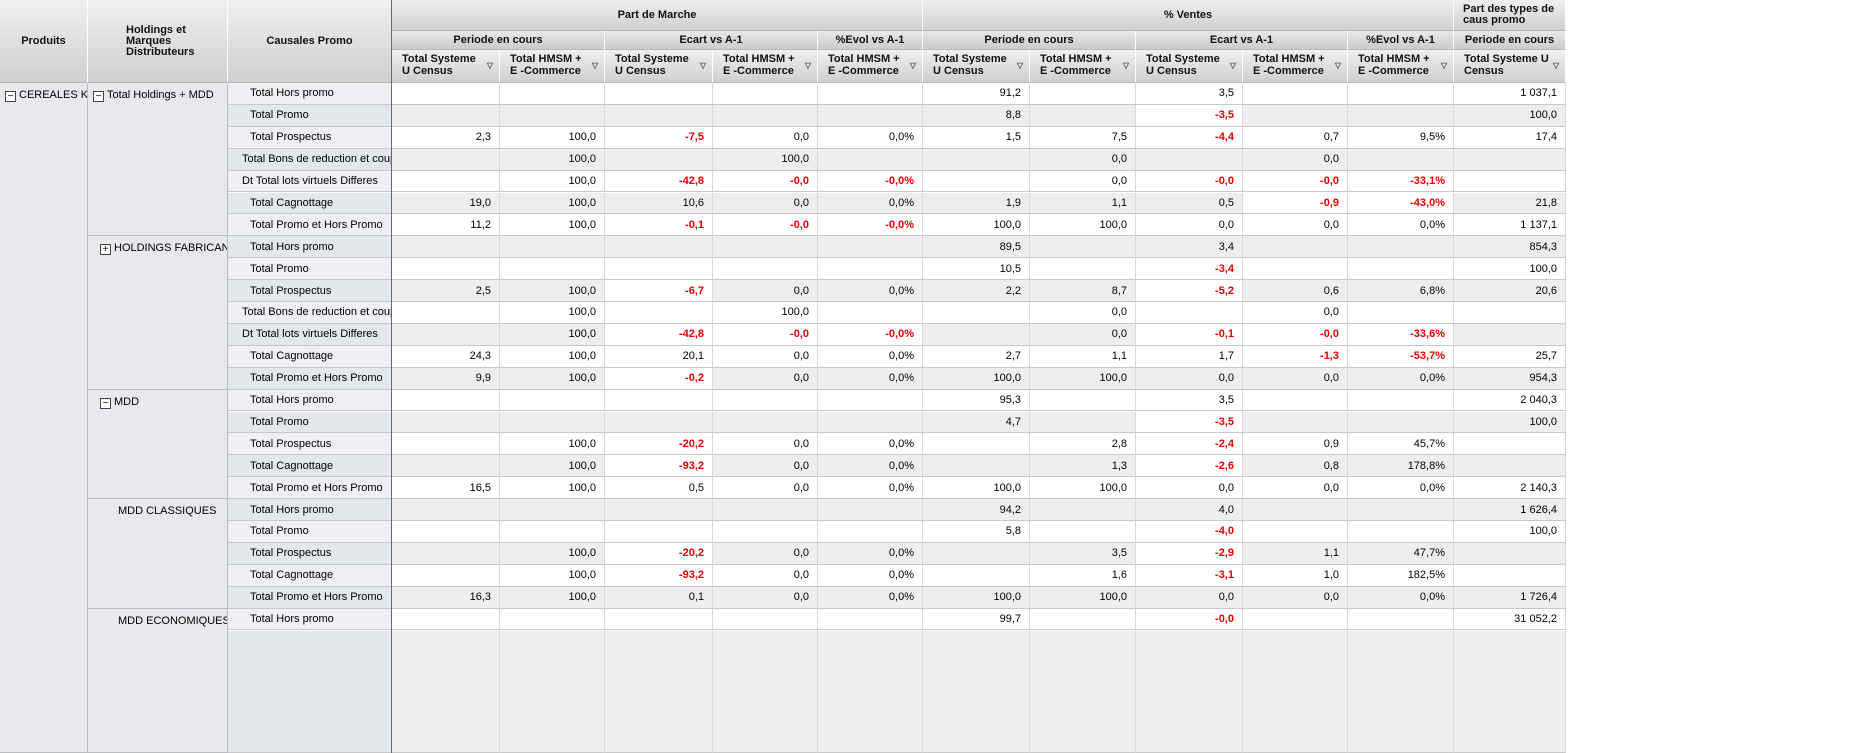  Describe the element at coordinates (659, 597) in the screenshot. I see `data-cell: 0,1` at that location.